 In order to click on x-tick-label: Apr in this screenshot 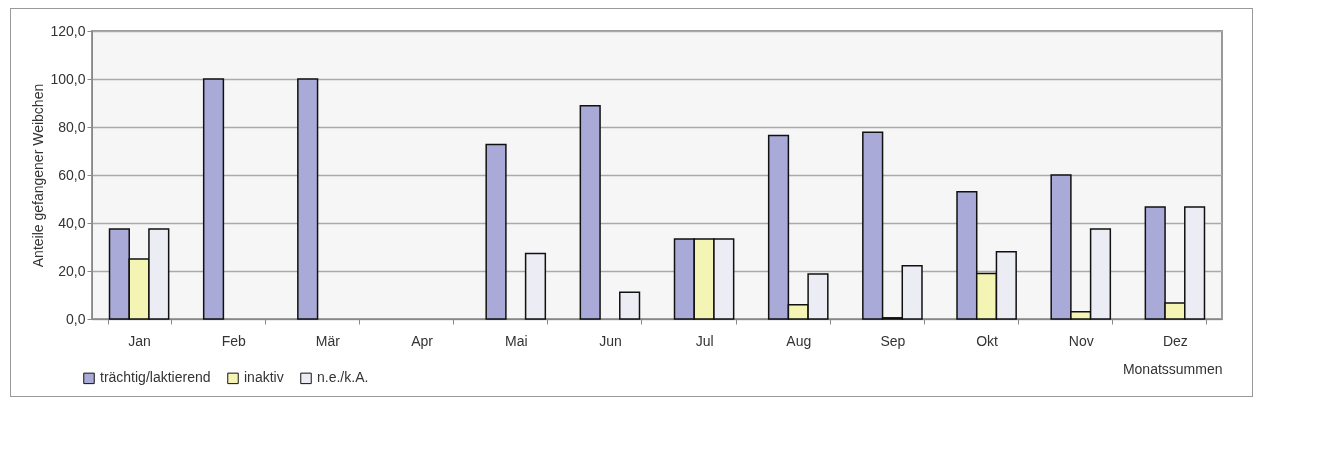, I will do `click(422, 340)`.